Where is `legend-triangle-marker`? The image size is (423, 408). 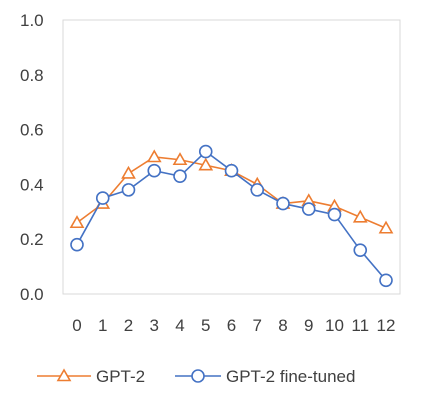 legend-triangle-marker is located at coordinates (64, 375).